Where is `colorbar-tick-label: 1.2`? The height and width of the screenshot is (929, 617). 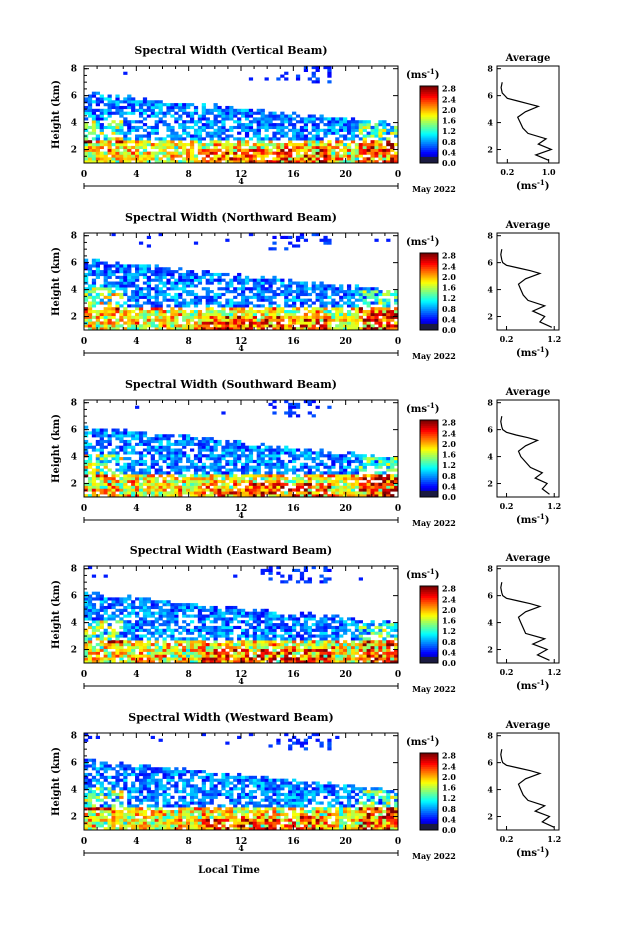 colorbar-tick-label: 1.2 is located at coordinates (449, 298).